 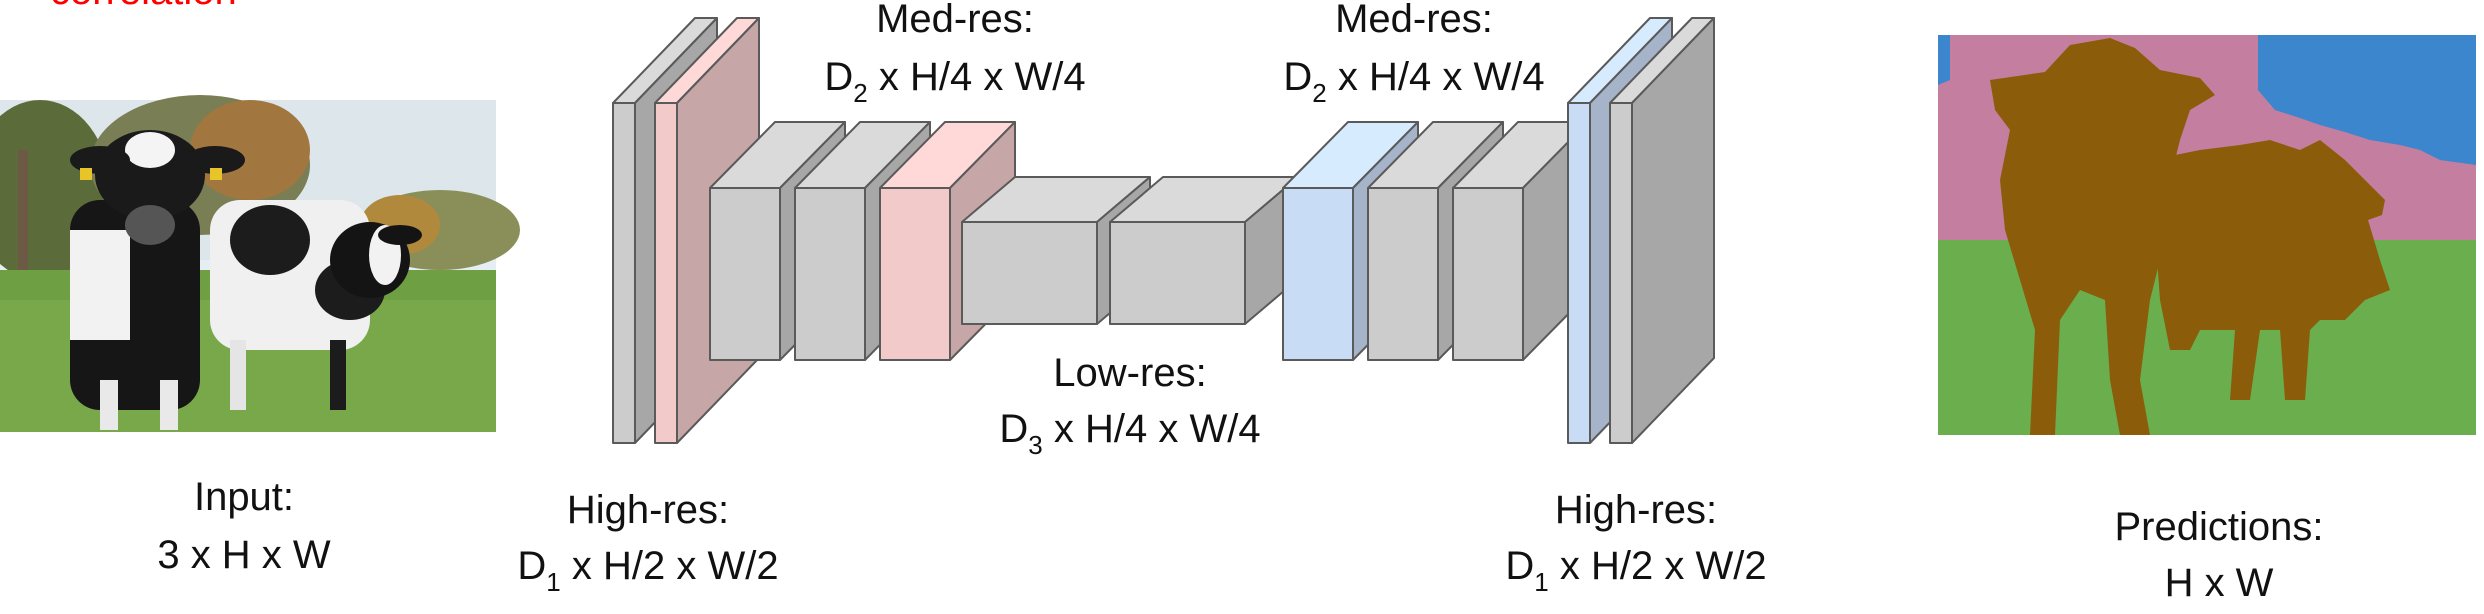 What do you see at coordinates (1636, 510) in the screenshot?
I see `high-res-right-label: High-res:` at bounding box center [1636, 510].